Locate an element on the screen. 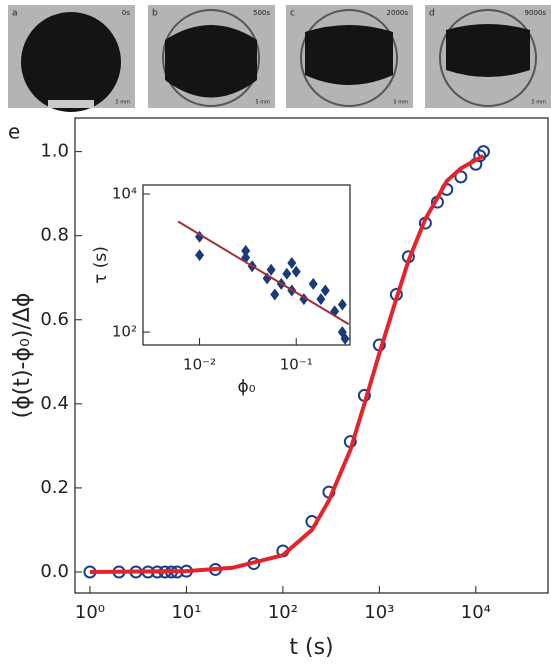 The image size is (551, 671). x-tick-label: 10³ is located at coordinates (379, 612).